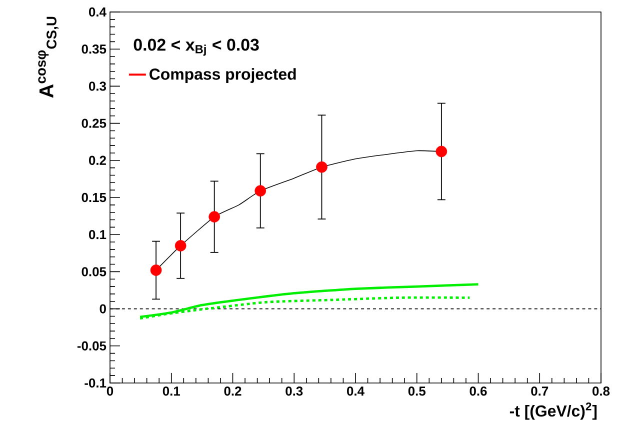  Describe the element at coordinates (355, 391) in the screenshot. I see `x-tick-label: 0.4` at that location.